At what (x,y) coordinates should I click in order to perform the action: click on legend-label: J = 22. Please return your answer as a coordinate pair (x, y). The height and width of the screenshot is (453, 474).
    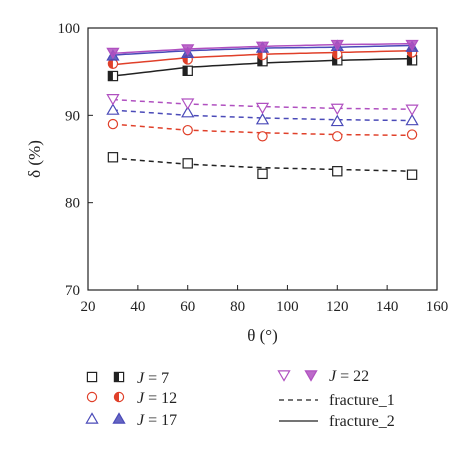
    Looking at the image, I should click on (349, 376).